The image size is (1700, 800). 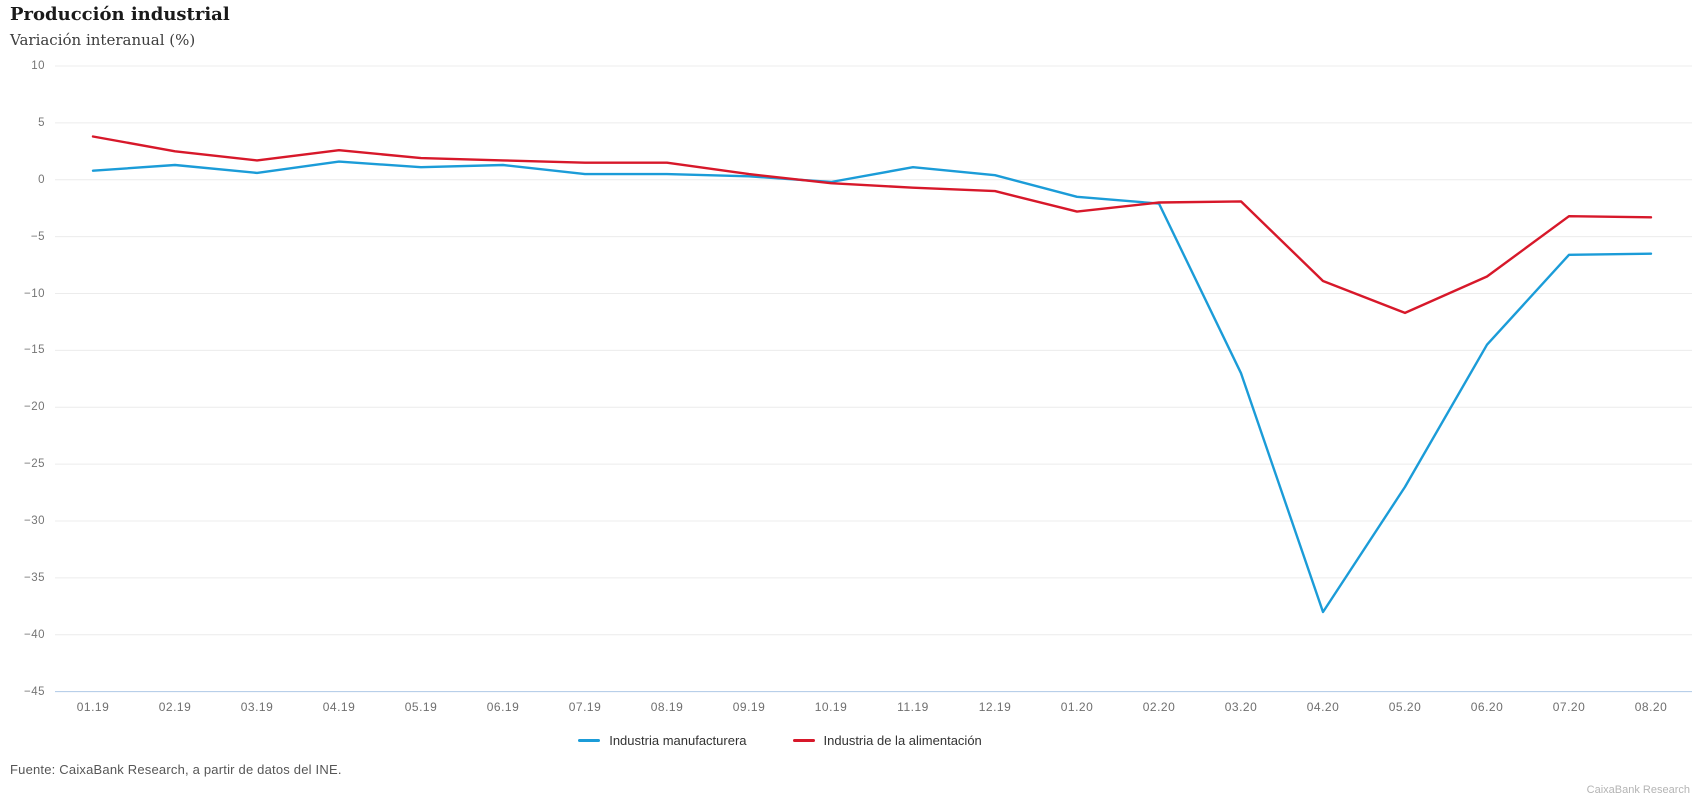 What do you see at coordinates (34, 634) in the screenshot?
I see `y-tick-label: −40` at bounding box center [34, 634].